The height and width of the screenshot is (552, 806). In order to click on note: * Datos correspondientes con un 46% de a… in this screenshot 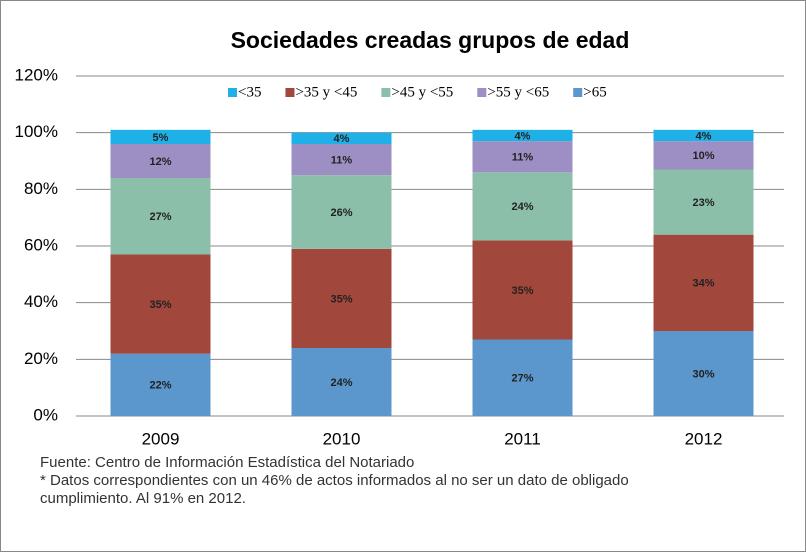, I will do `click(334, 480)`.